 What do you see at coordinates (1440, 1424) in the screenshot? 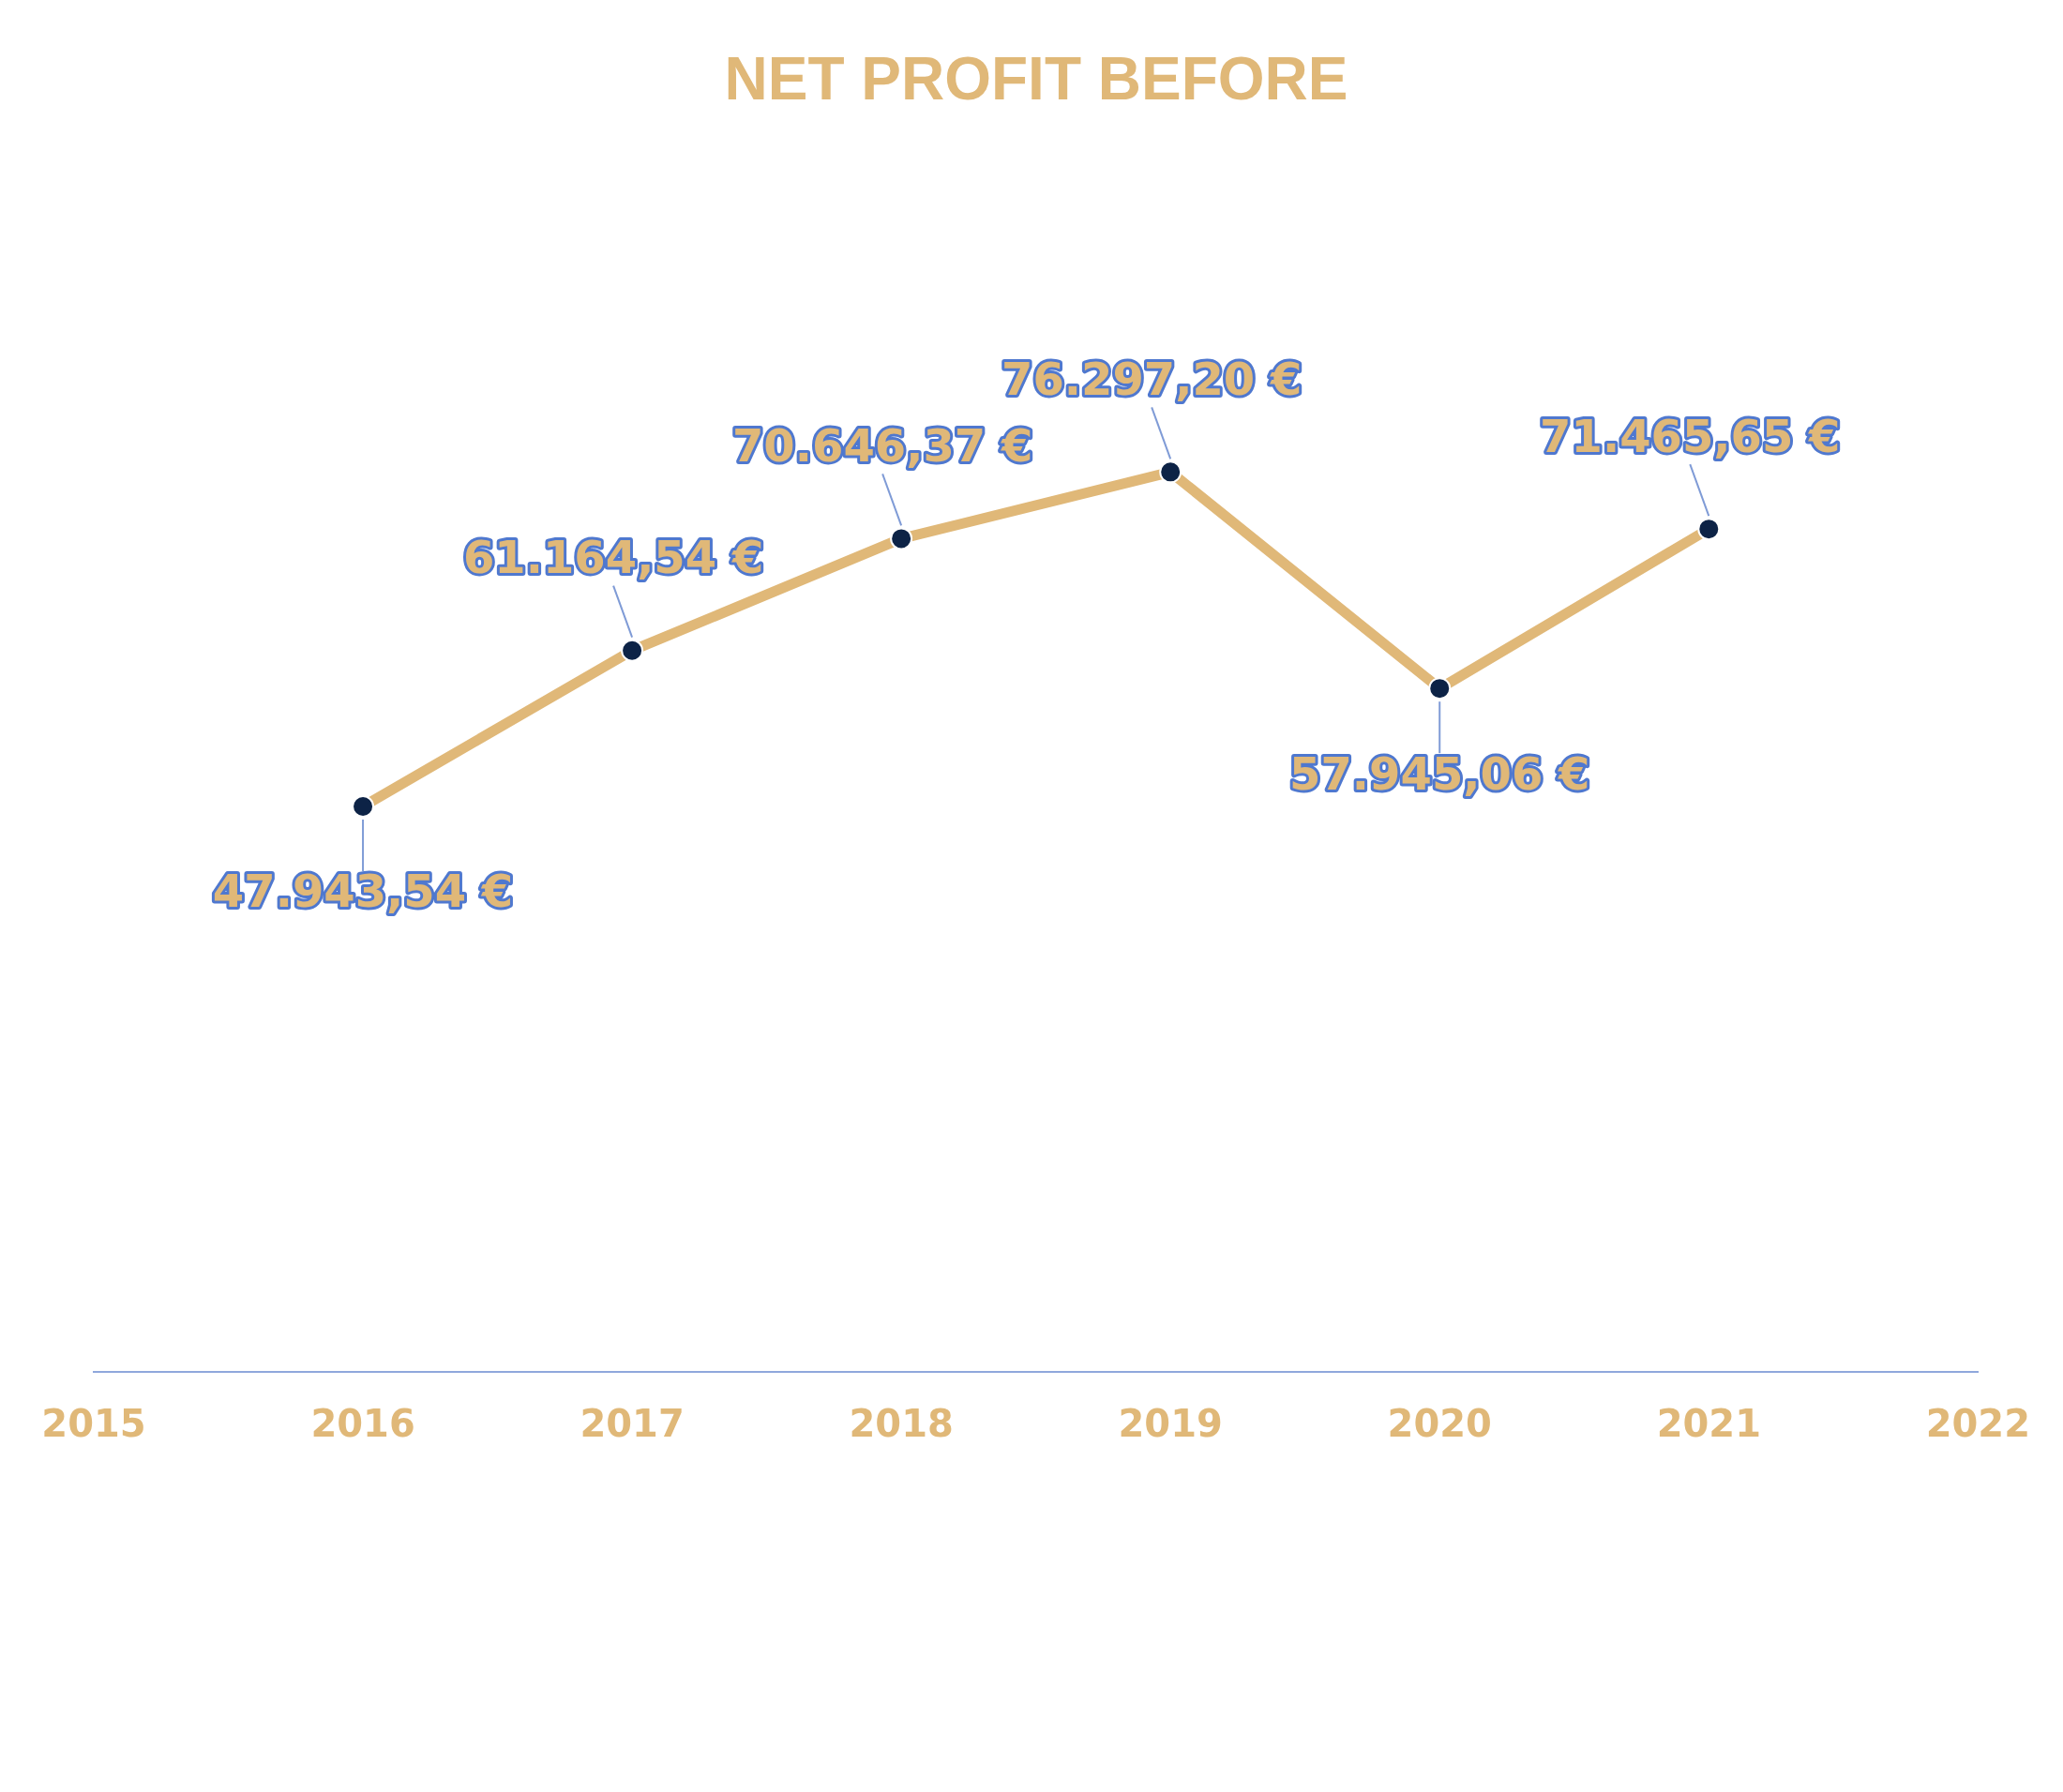
I see `x-tick-label: 2020` at bounding box center [1440, 1424].